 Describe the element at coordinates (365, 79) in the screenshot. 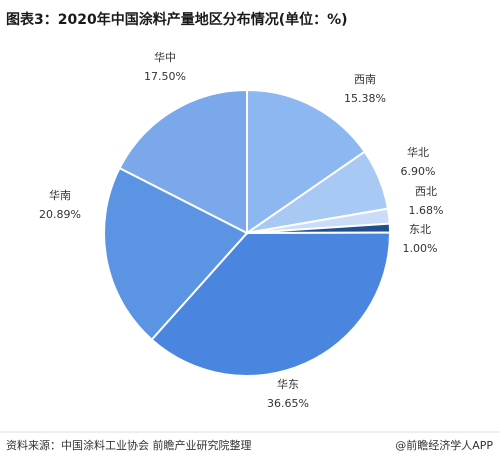

I see `slice-label: 西南` at that location.